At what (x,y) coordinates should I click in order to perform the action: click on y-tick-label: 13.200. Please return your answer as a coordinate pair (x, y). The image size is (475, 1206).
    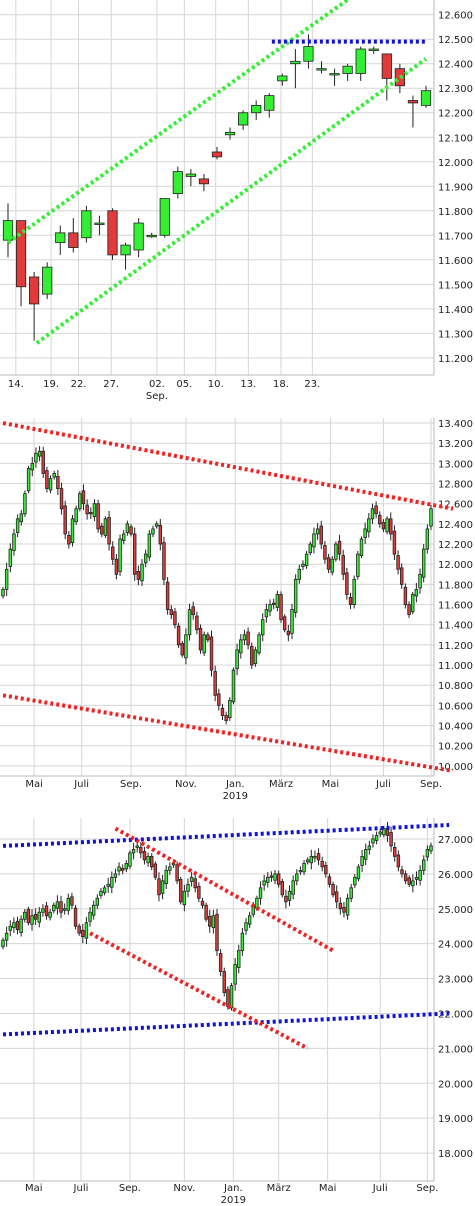
    Looking at the image, I should click on (455, 444).